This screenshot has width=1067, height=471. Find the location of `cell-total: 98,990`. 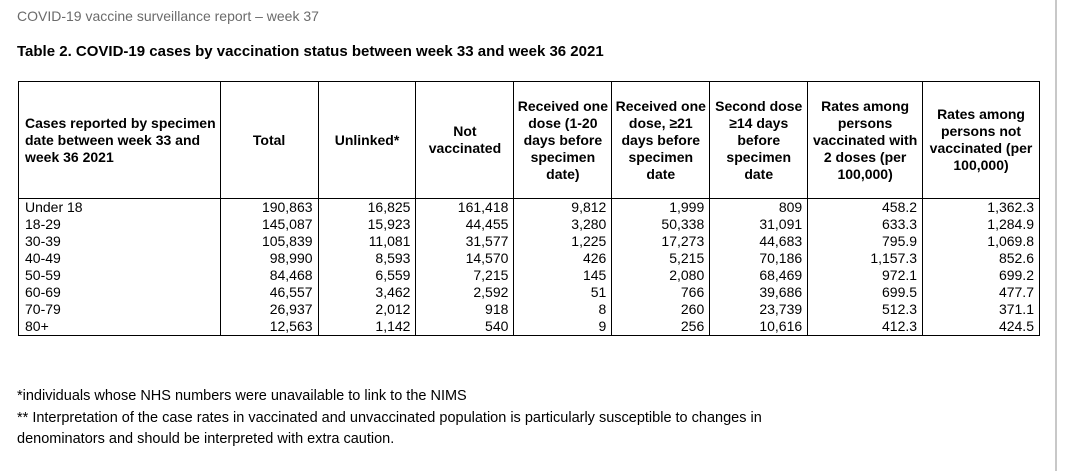

cell-total: 98,990 is located at coordinates (269, 258).